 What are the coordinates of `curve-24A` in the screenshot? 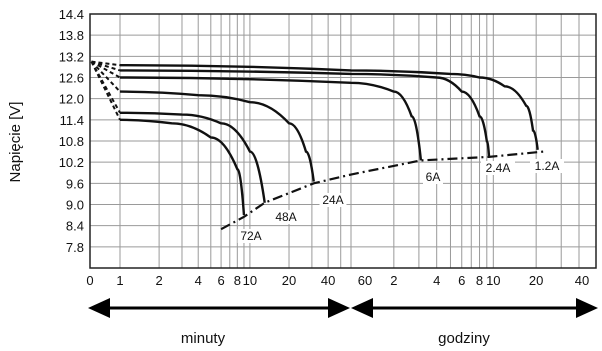 It's located at (217, 136).